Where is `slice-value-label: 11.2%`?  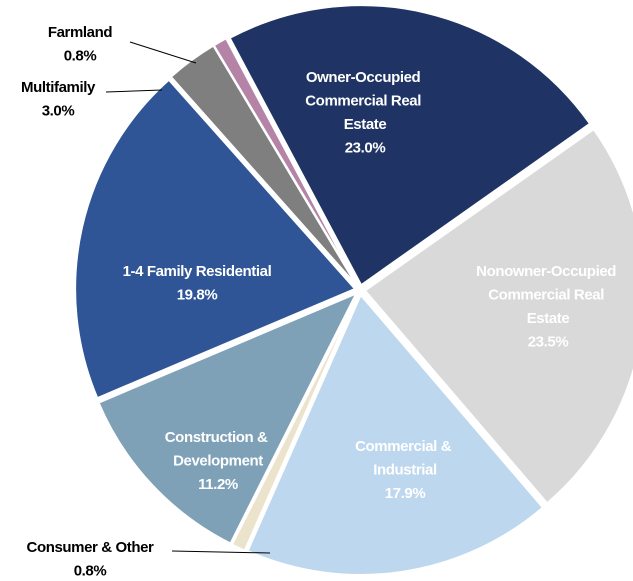
slice-value-label: 11.2% is located at coordinates (218, 484).